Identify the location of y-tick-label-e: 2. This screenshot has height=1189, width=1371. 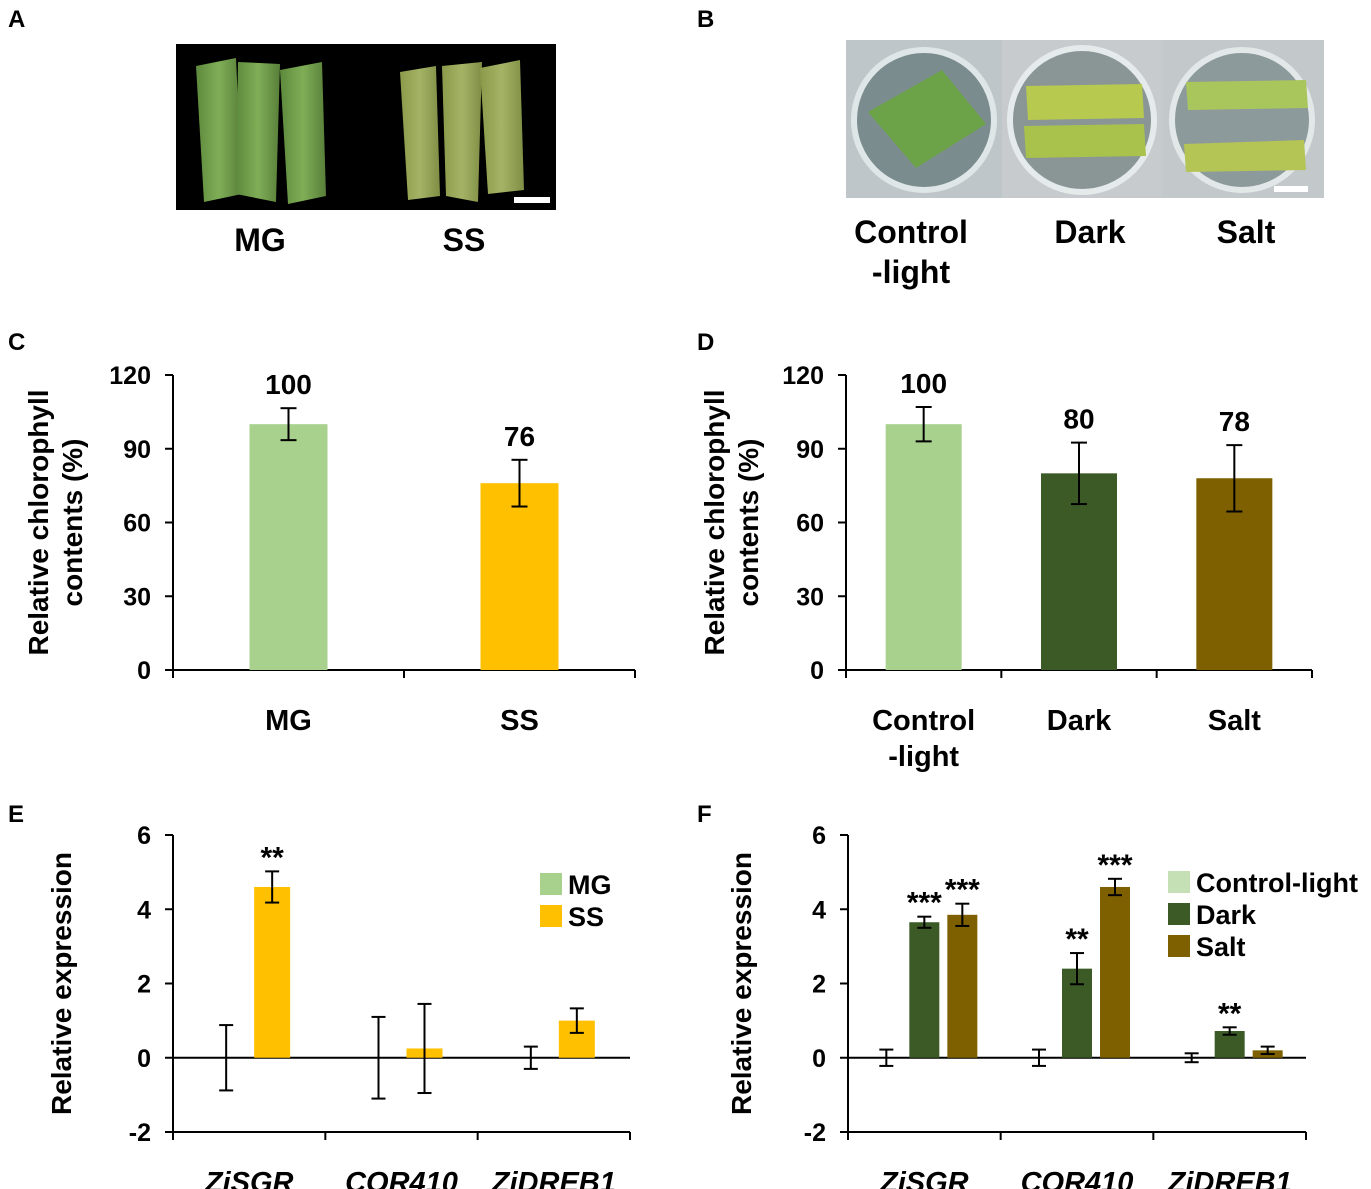
(144, 985).